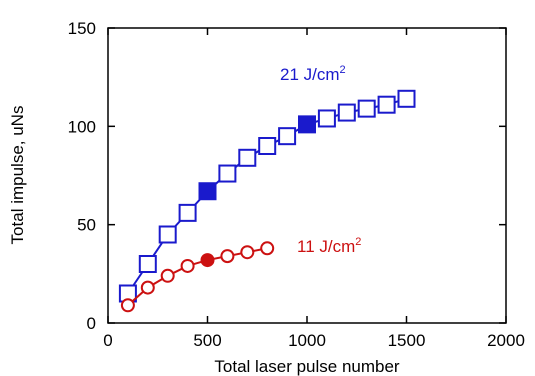  What do you see at coordinates (86, 225) in the screenshot?
I see `y-tick-label: 50` at bounding box center [86, 225].